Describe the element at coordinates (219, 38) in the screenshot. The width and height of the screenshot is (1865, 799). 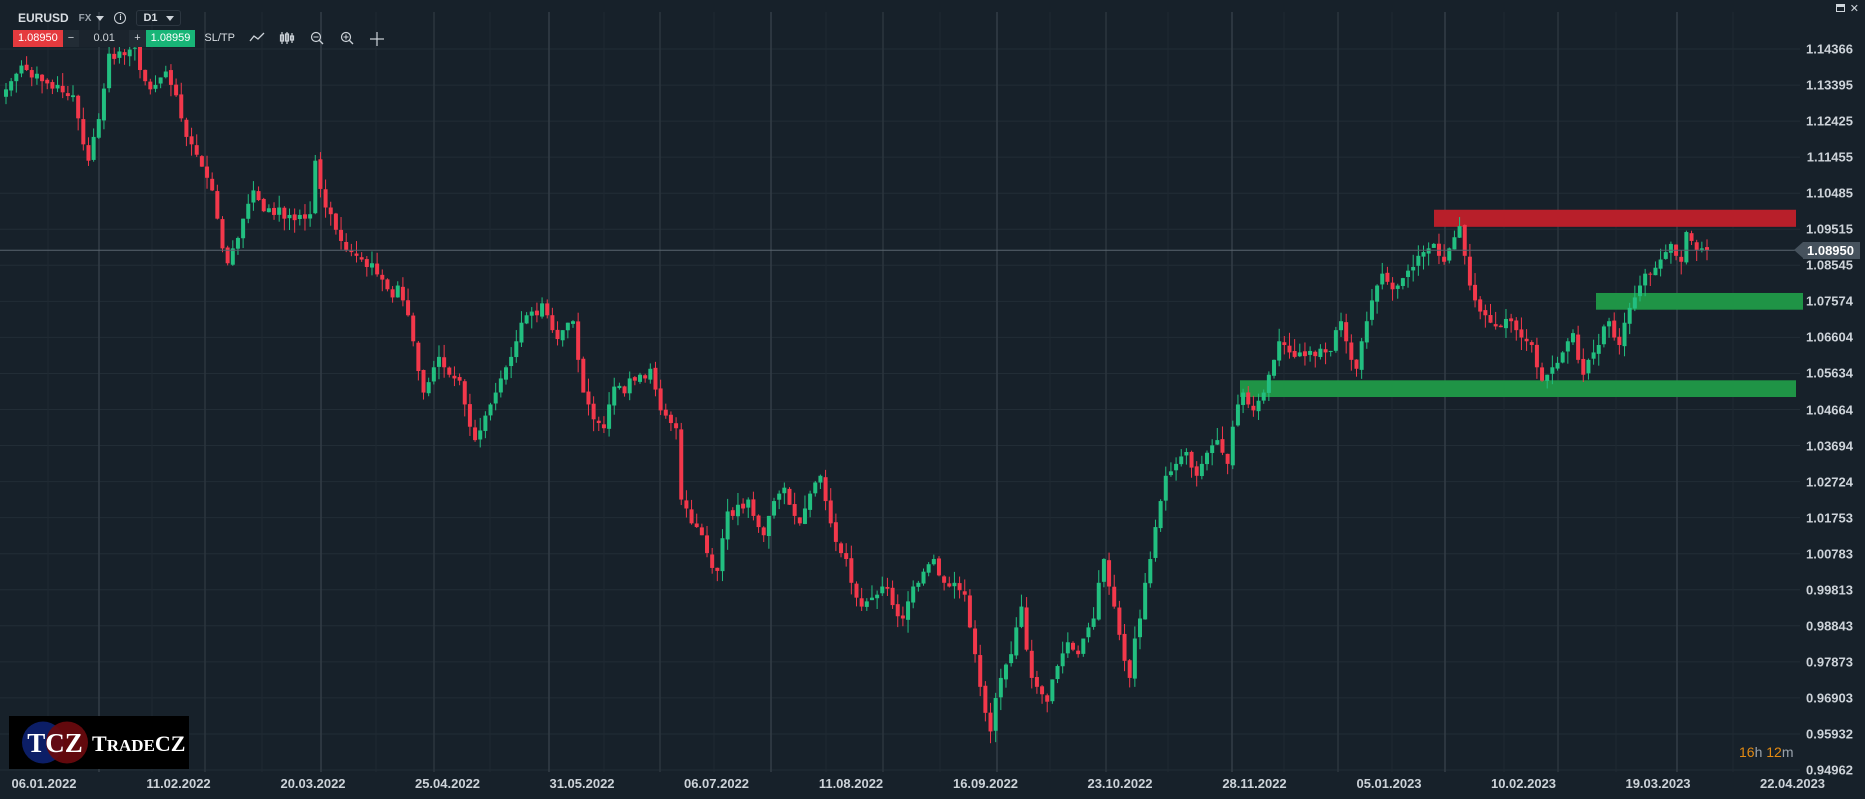
I see `sl-tp-button: SL/TP` at that location.